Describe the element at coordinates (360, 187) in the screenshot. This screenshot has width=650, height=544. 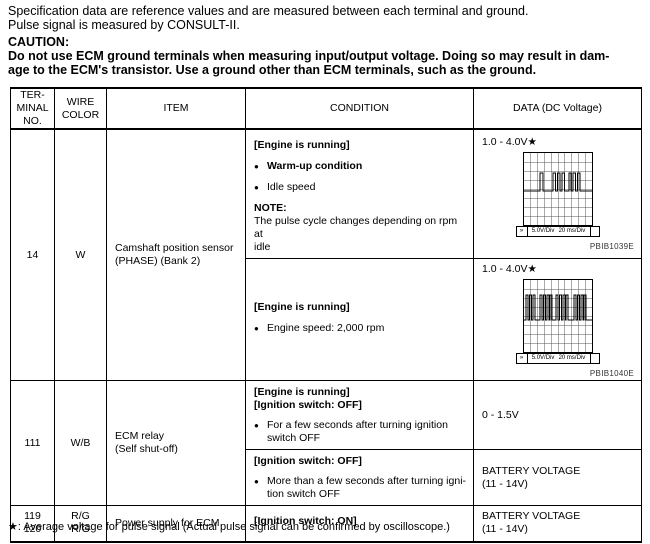
I see `condition-bullet: ● Idle speed` at that location.